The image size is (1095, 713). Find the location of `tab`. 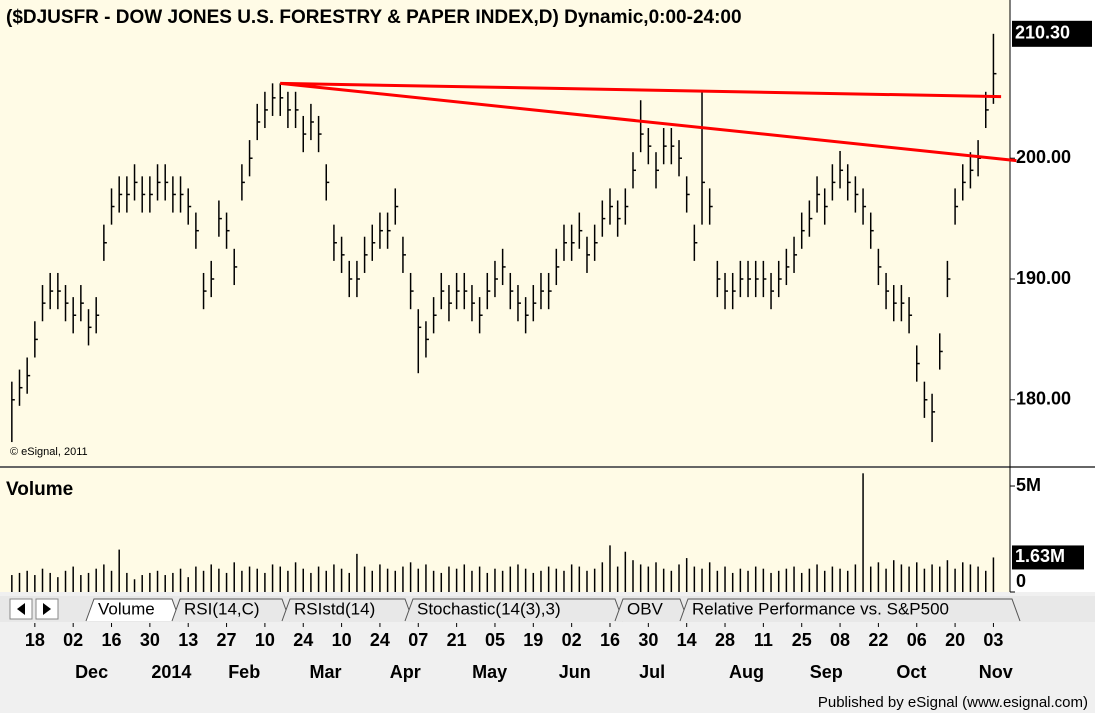

tab is located at coordinates (850, 610).